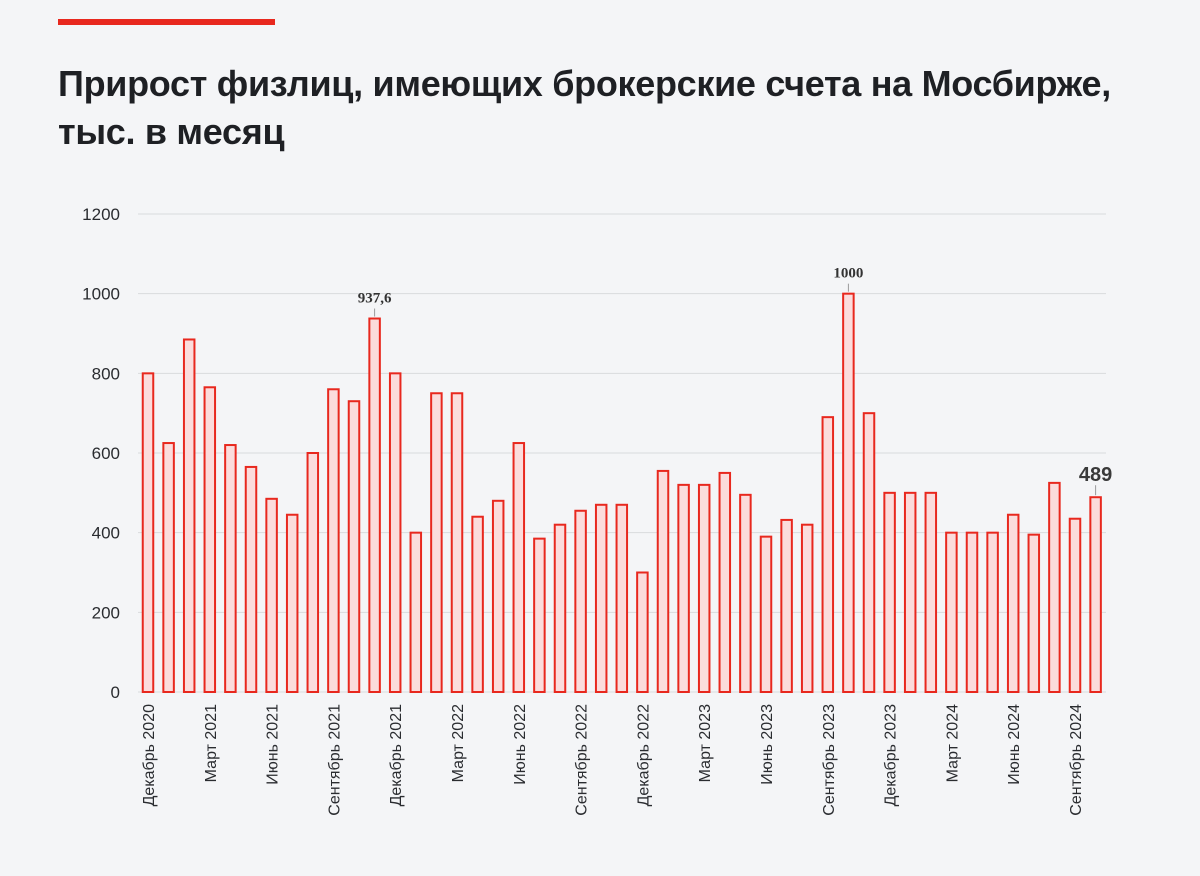 Image resolution: width=1200 pixels, height=876 pixels. I want to click on x-tick-label: Март 2021, so click(211, 743).